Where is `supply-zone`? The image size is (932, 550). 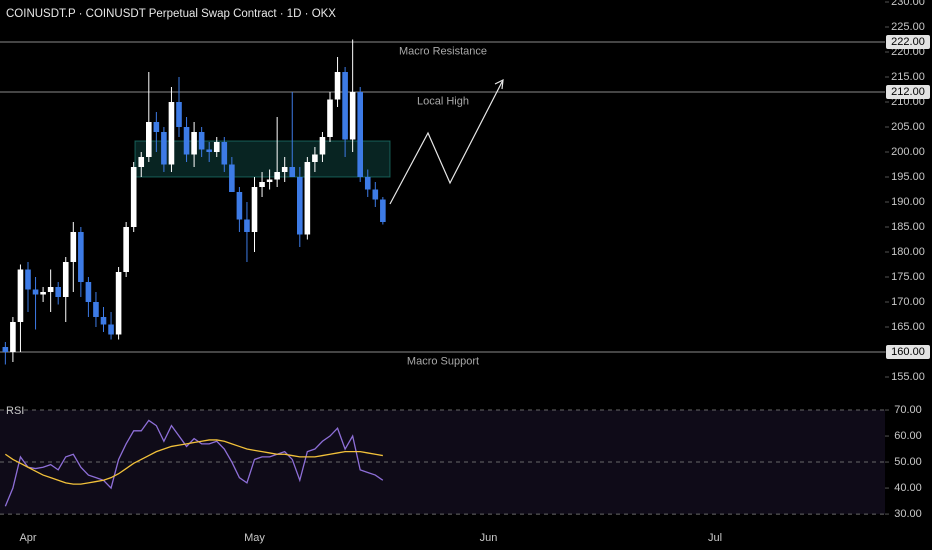
supply-zone is located at coordinates (262, 159).